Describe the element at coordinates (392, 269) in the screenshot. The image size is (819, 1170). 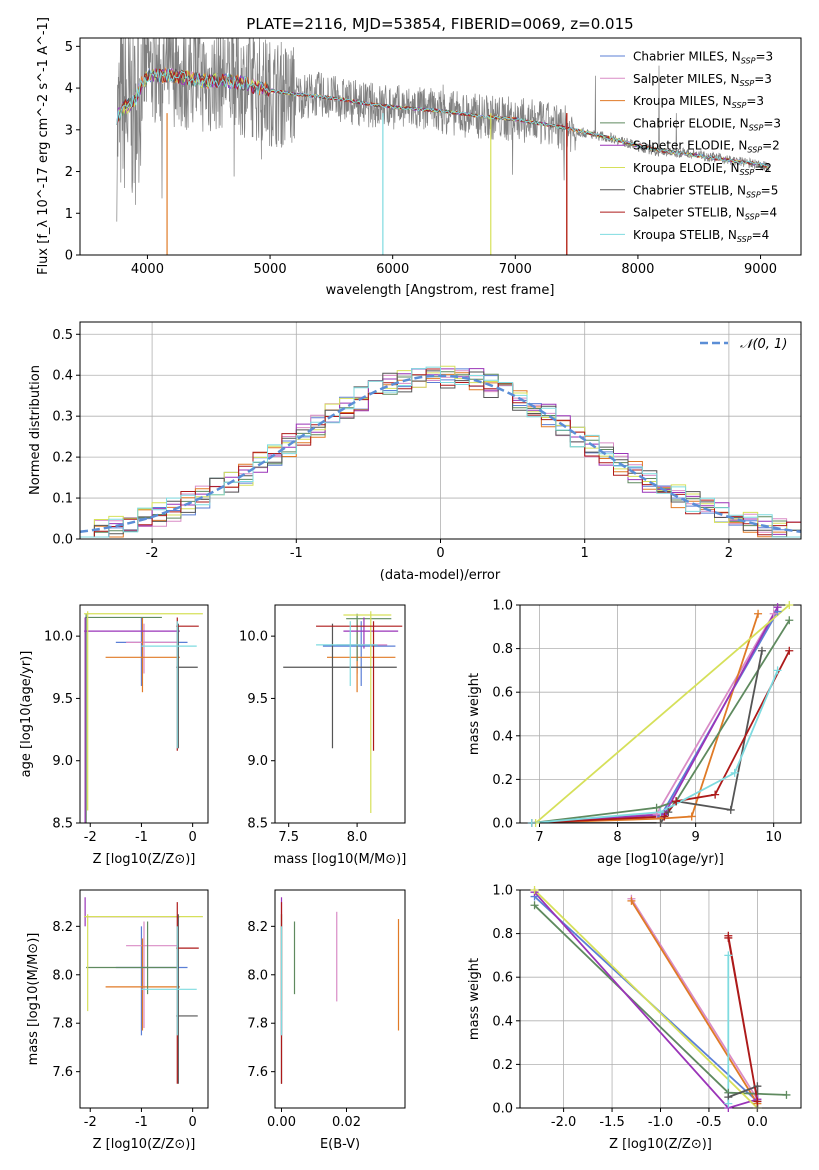
I see `x-tick-label: 6000` at that location.